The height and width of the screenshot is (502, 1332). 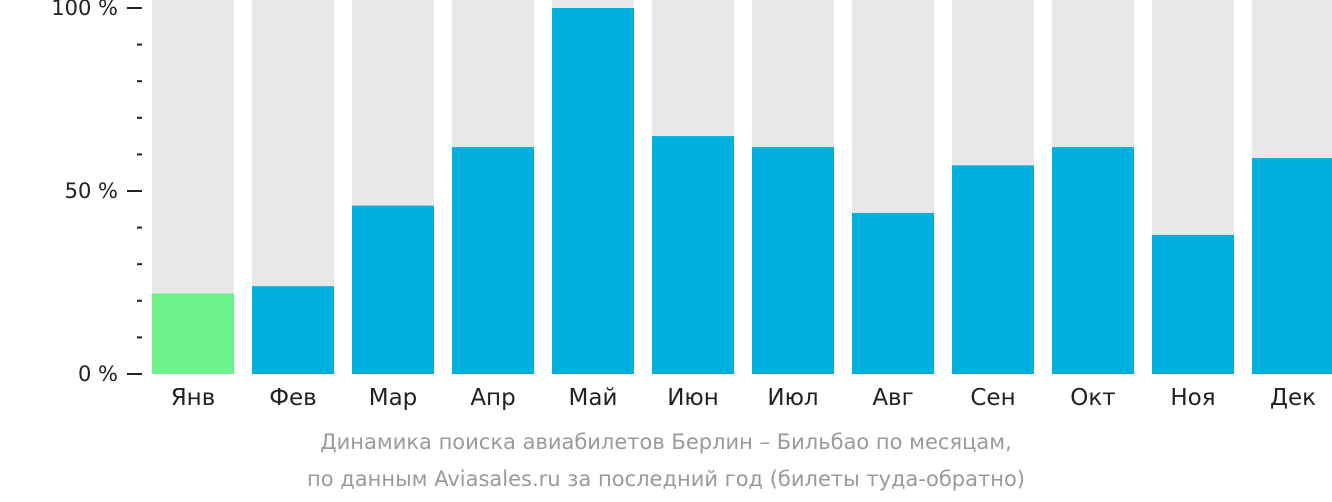 What do you see at coordinates (91, 191) in the screenshot?
I see `y-tick-label: 50 %` at bounding box center [91, 191].